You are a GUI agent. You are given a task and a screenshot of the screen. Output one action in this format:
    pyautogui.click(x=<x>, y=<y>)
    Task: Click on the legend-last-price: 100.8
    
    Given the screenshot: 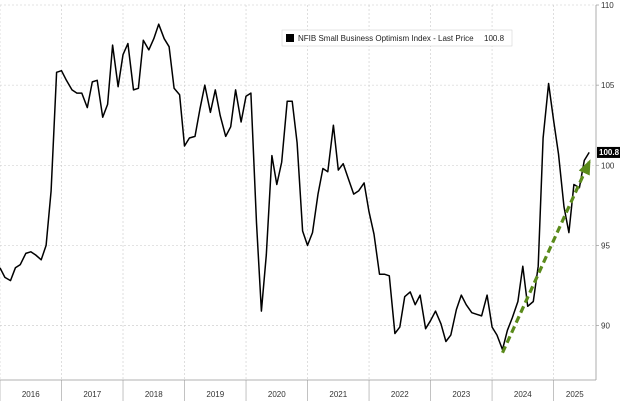 What is the action you would take?
    pyautogui.click(x=494, y=38)
    